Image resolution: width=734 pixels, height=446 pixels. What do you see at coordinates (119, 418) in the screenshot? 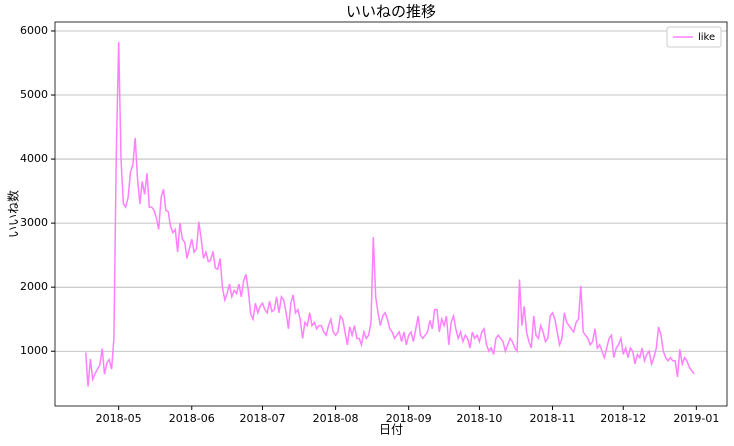
I see `x-tick-label: 2018-05` at bounding box center [119, 418].